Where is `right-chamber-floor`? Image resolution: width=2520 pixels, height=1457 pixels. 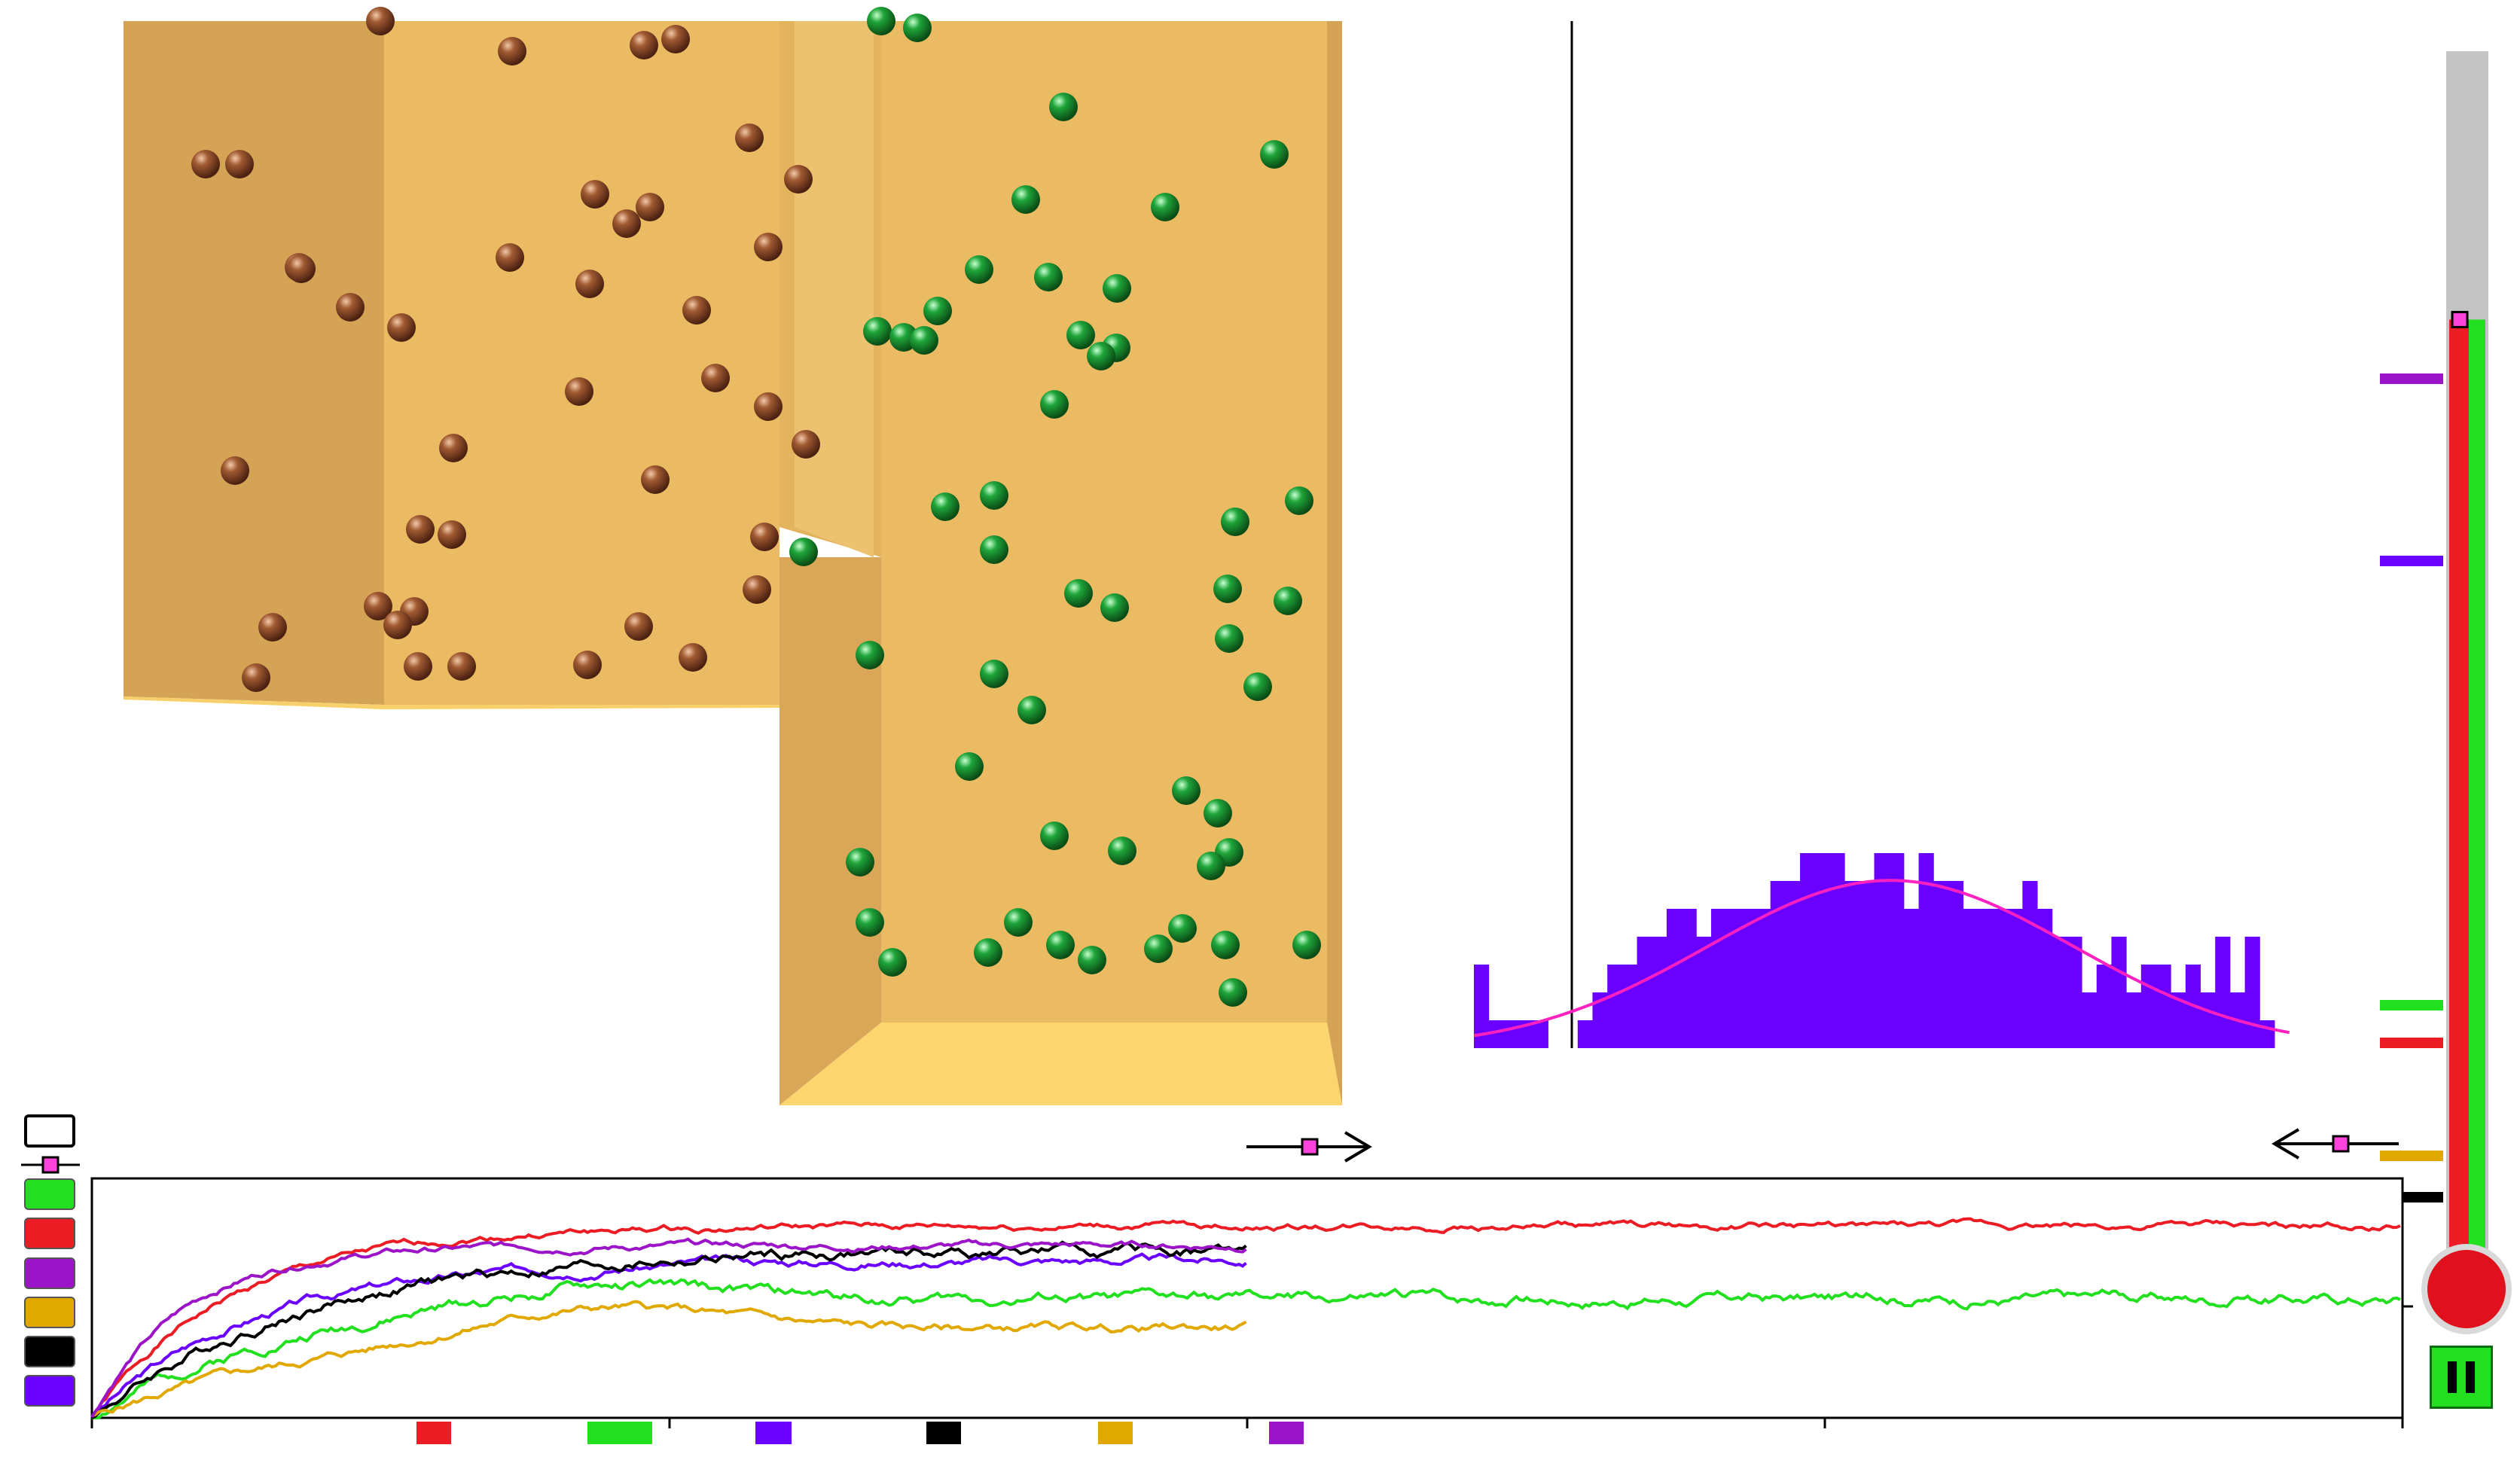 right-chamber-floor is located at coordinates (1060, 1064).